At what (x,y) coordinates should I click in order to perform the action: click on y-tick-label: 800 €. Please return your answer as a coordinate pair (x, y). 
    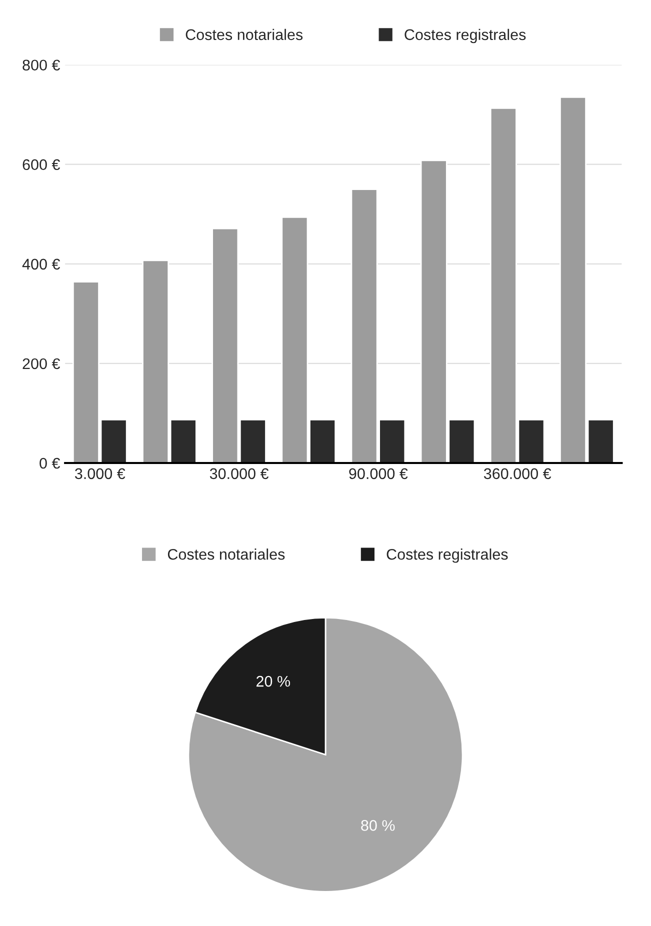
    Looking at the image, I should click on (41, 65).